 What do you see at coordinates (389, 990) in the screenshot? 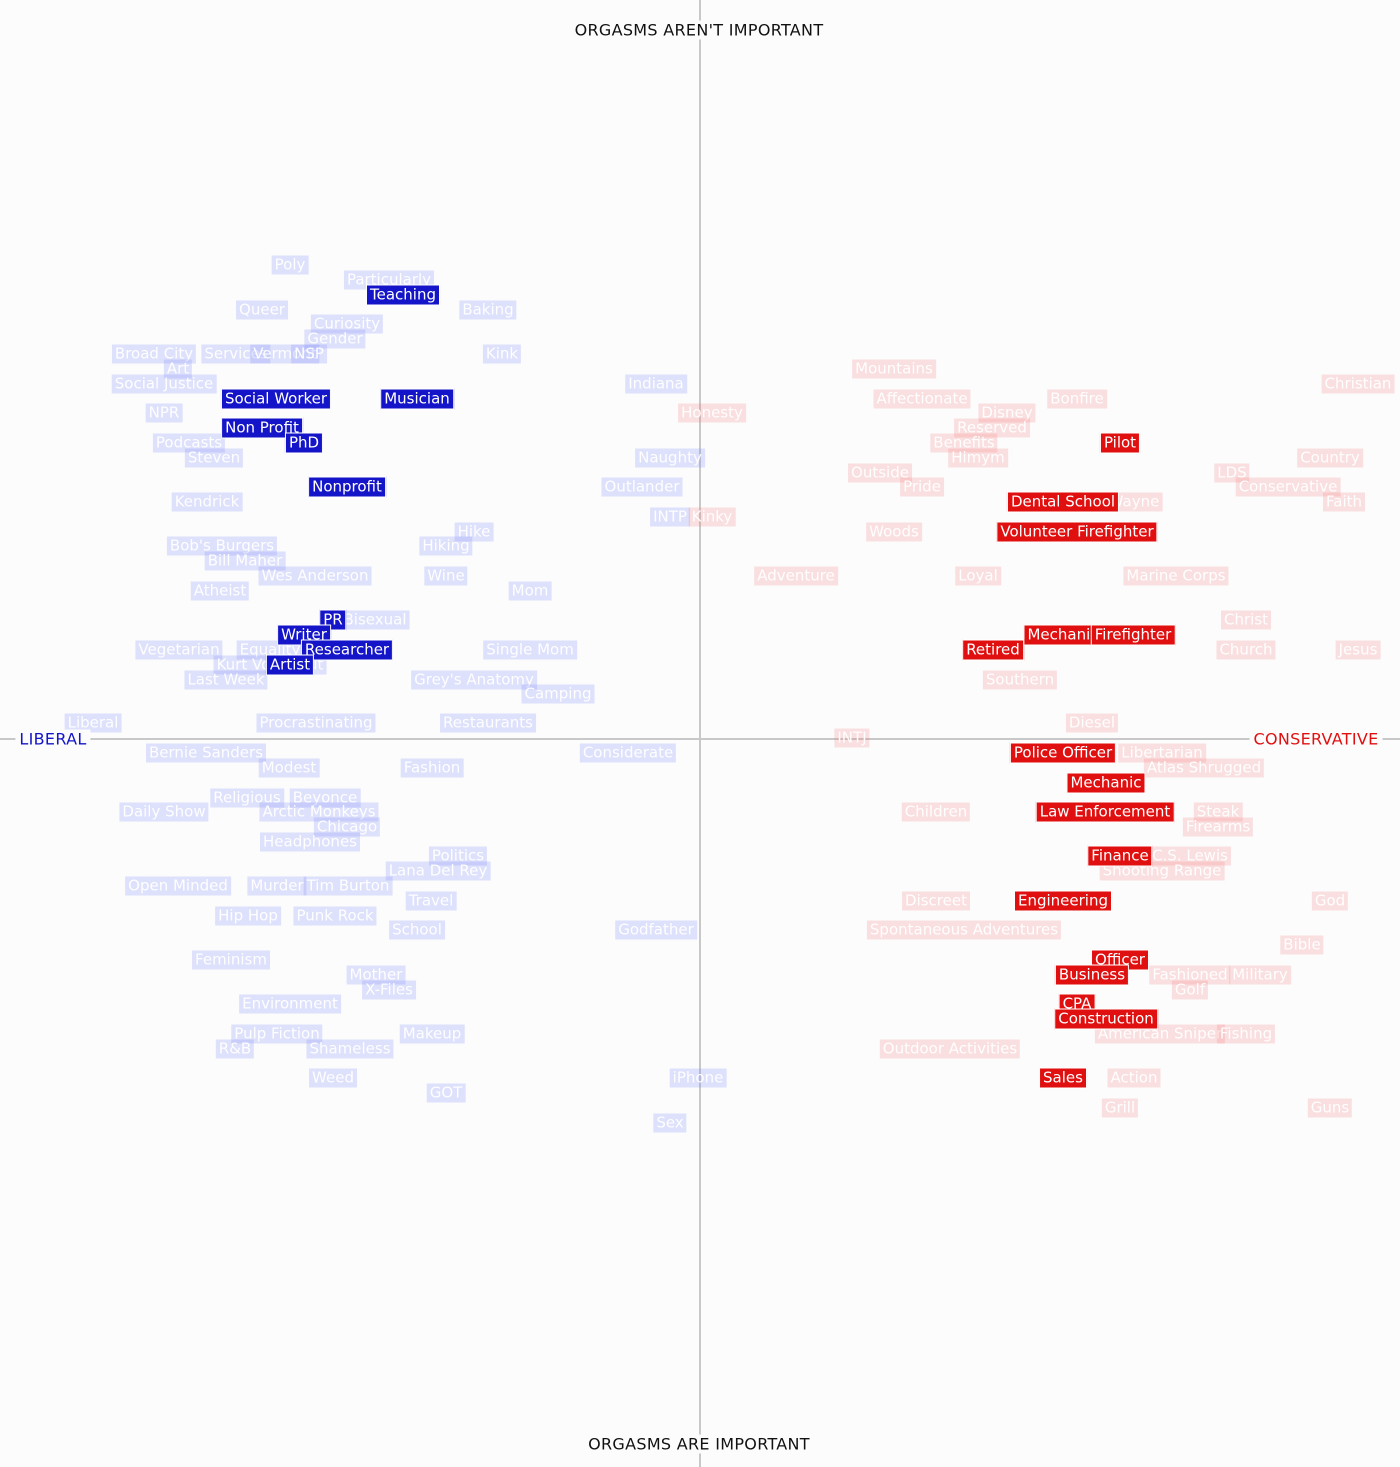
I see `point-label: X-Files` at bounding box center [389, 990].